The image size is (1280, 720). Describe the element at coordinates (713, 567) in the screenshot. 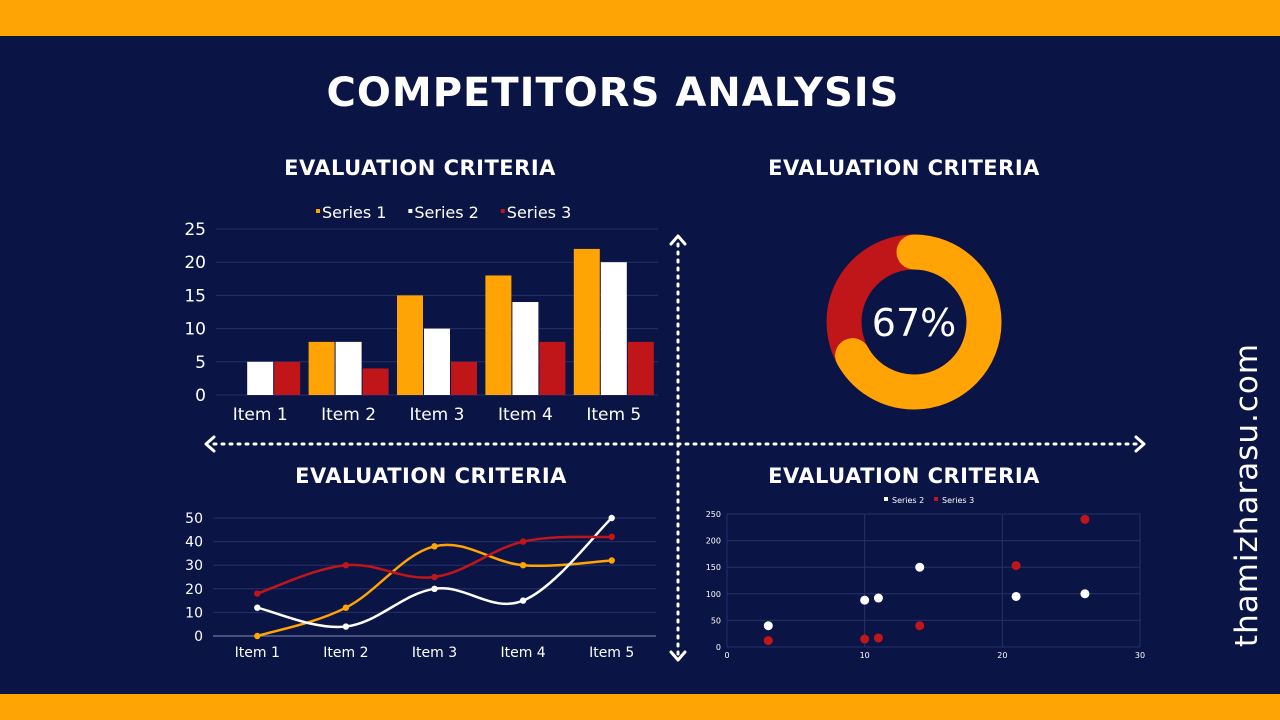

I see `scatter-y-tick-label: 150` at that location.